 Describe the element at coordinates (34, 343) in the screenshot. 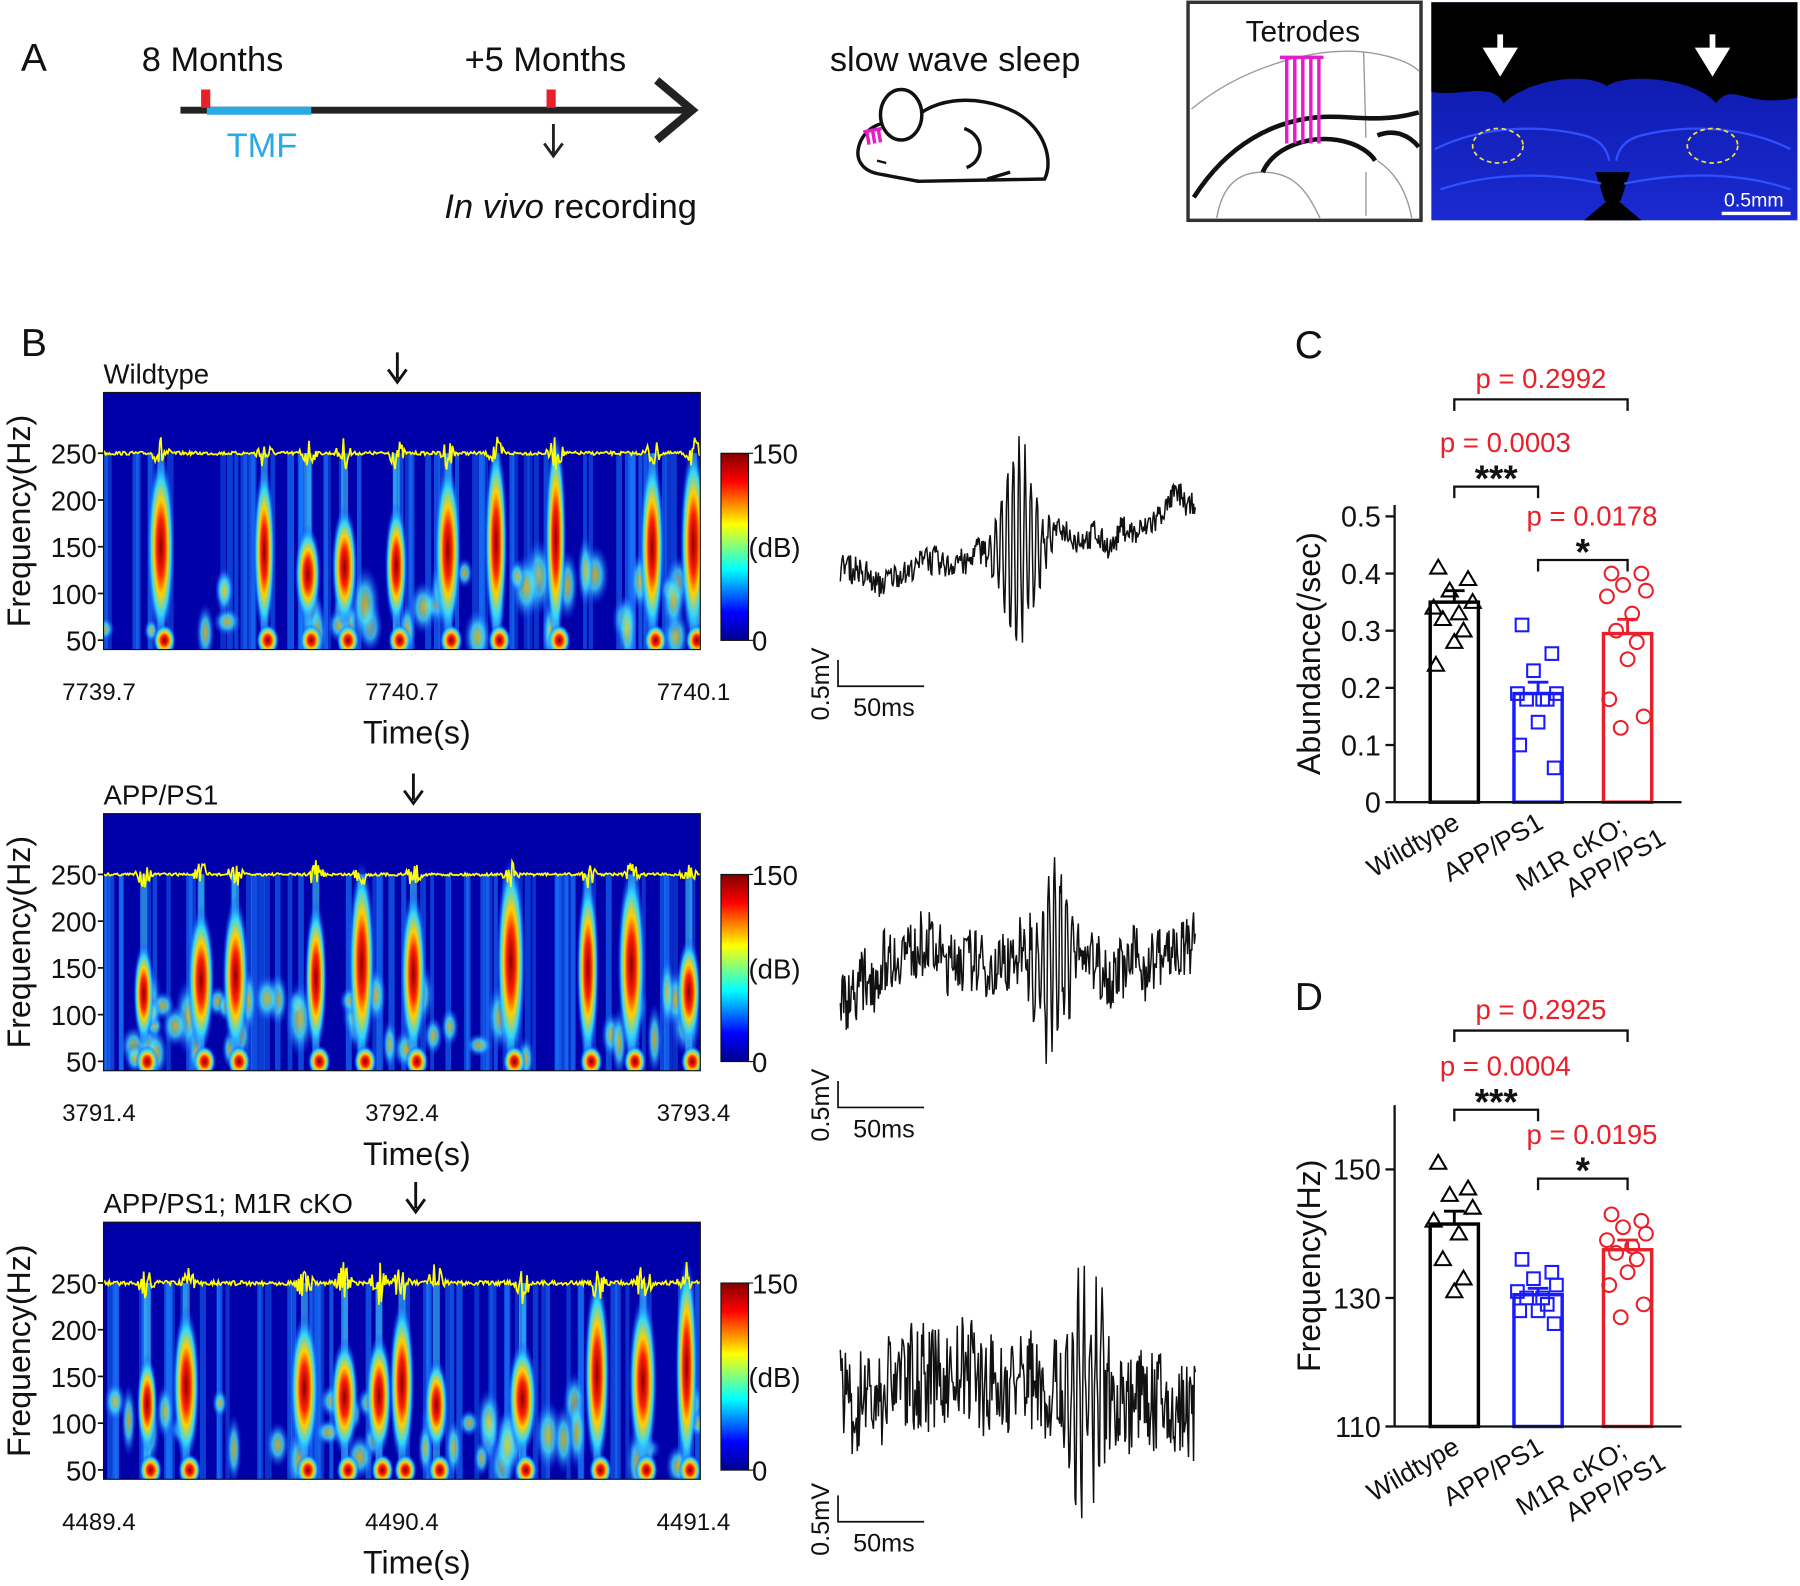

I see `panel-label: B` at that location.